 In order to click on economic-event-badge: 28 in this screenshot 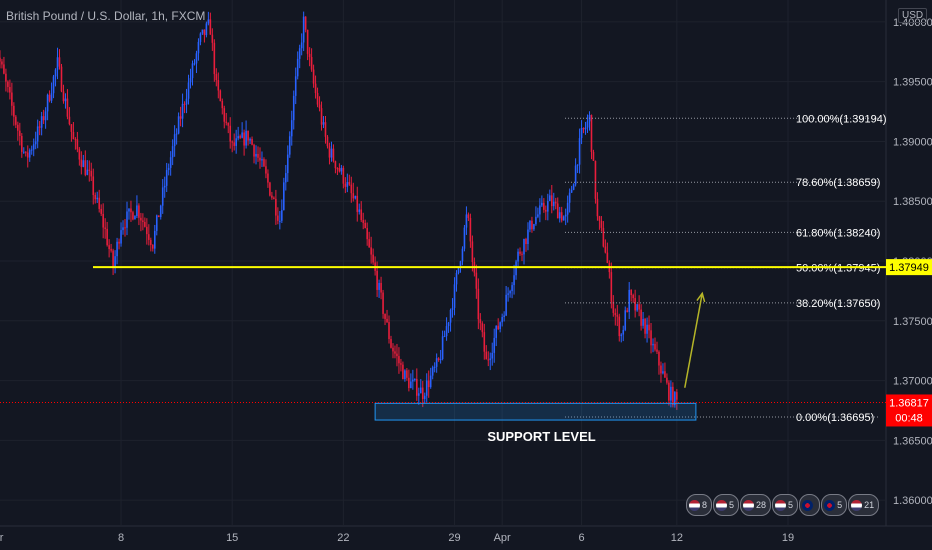, I will do `click(756, 505)`.